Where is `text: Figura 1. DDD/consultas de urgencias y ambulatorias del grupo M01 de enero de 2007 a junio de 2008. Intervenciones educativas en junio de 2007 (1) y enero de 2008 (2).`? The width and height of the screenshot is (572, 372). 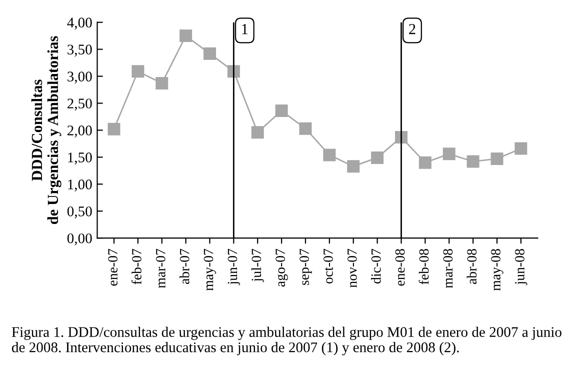 text: Figura 1. DDD/consultas de urgencias y ambulatorias del grupo M01 de enero de 2007 a junio de 2008. Intervenciones educativas en junio de 2007 (1) y enero de 2008 (2). is located at coordinates (287, 341).